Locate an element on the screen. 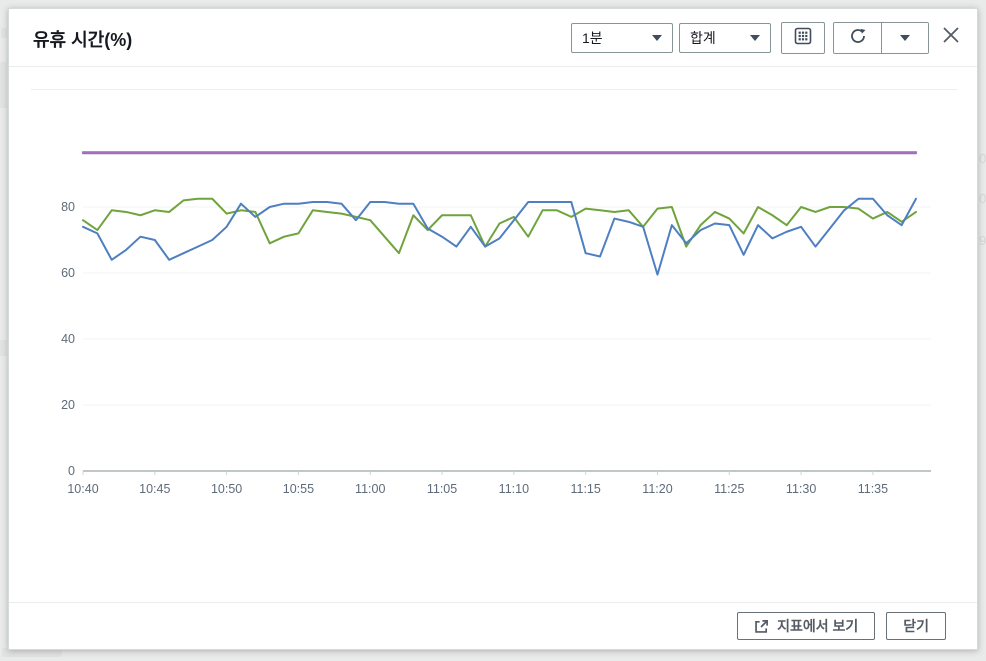 This screenshot has width=986, height=661. svg-text: 11:00 is located at coordinates (370, 489).